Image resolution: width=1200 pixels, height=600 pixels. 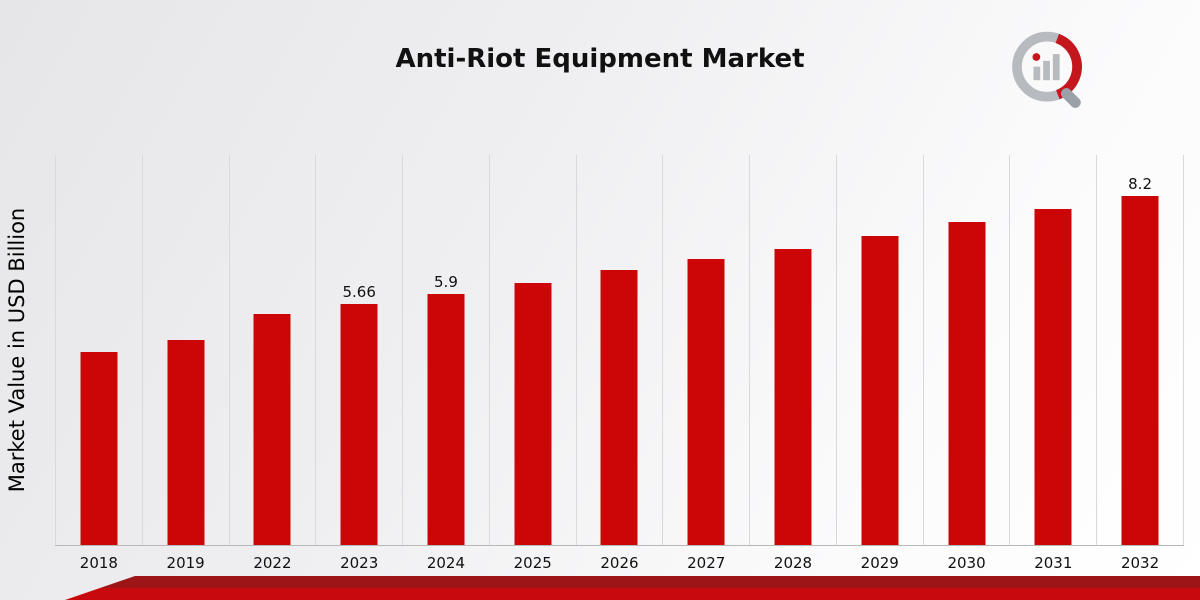 What do you see at coordinates (879, 563) in the screenshot?
I see `x-tick-label: 2029` at bounding box center [879, 563].